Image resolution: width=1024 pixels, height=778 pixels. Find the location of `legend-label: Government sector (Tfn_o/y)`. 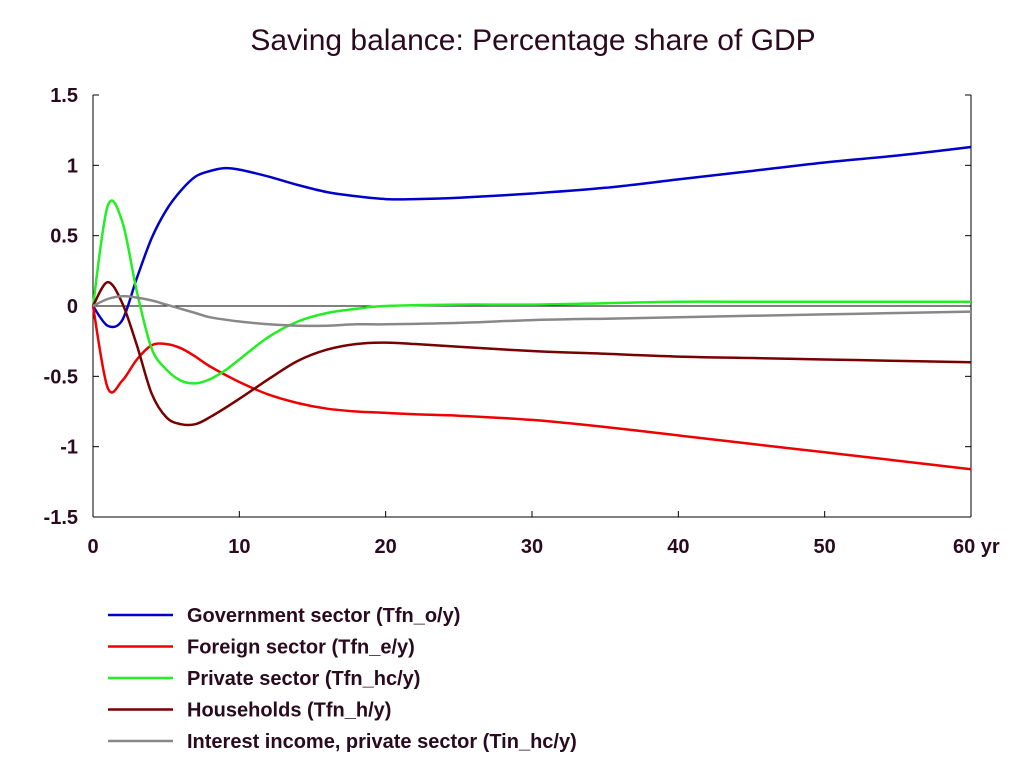

legend-label: Government sector (Tfn_o/y) is located at coordinates (323, 616).